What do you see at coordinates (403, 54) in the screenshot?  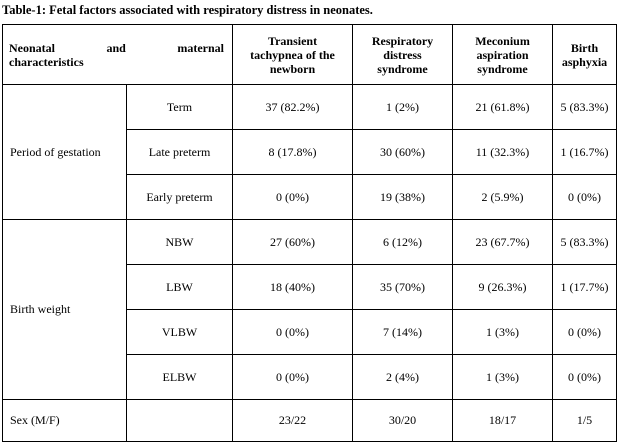 I see `header-respiratory-distress: Respiratory distress syndrome` at bounding box center [403, 54].